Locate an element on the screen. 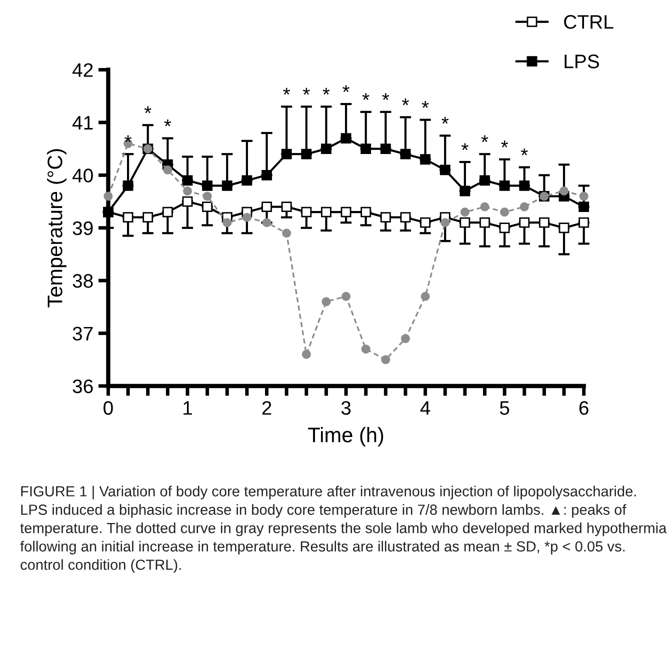  caption: FIGURE 1 | Variation of body core temperature after intravenous injection of lipopolysaccharide. LPS induced a biphasic increase in body core temperature in 7/8 newborn lambs. ▲: peaks of temperature. The dotted curve in gray represents the sole lamb who developed marked hypothermia following an initial increase in temperature. Results are illustrated as mean ± SD, *p < 0.05 vs. control condition (CTRL). is located at coordinates (343, 529).